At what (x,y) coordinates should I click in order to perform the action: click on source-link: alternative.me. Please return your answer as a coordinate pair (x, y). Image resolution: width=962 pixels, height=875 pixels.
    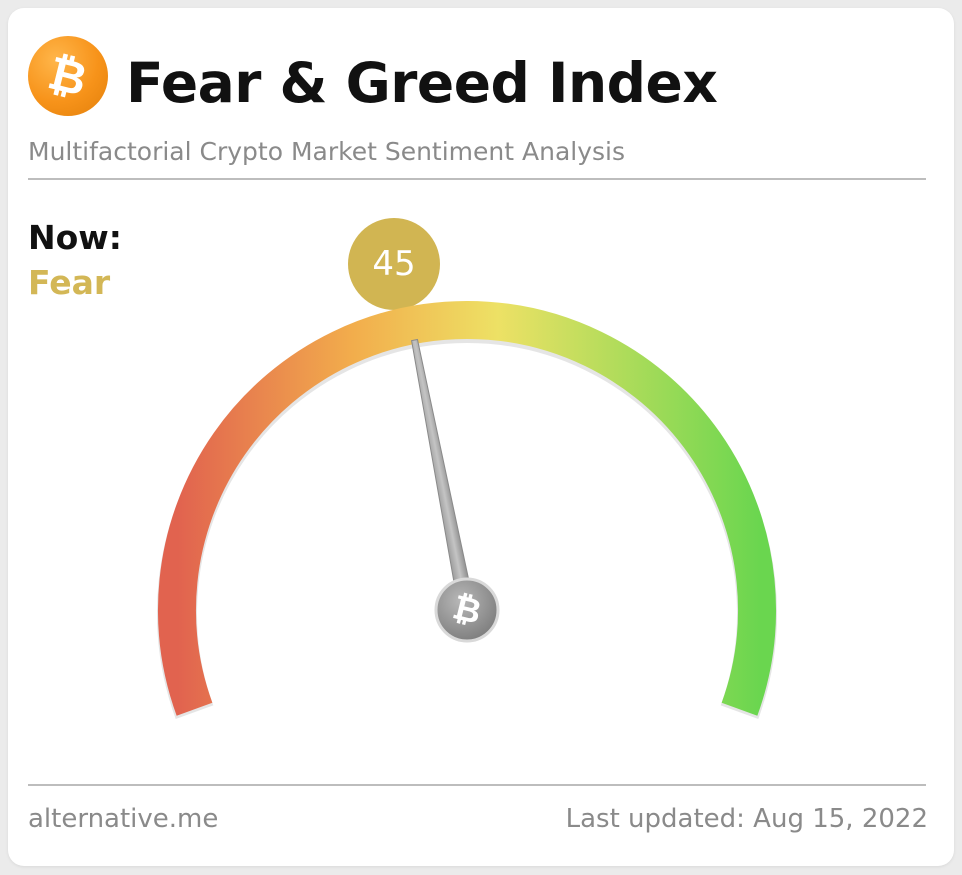
    Looking at the image, I should click on (123, 819).